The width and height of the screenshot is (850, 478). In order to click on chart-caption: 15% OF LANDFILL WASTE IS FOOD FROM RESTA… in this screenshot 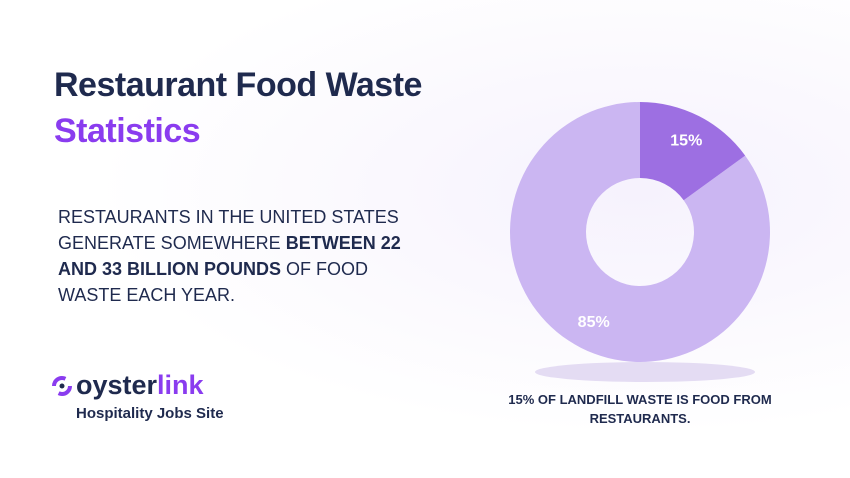, I will do `click(640, 409)`.